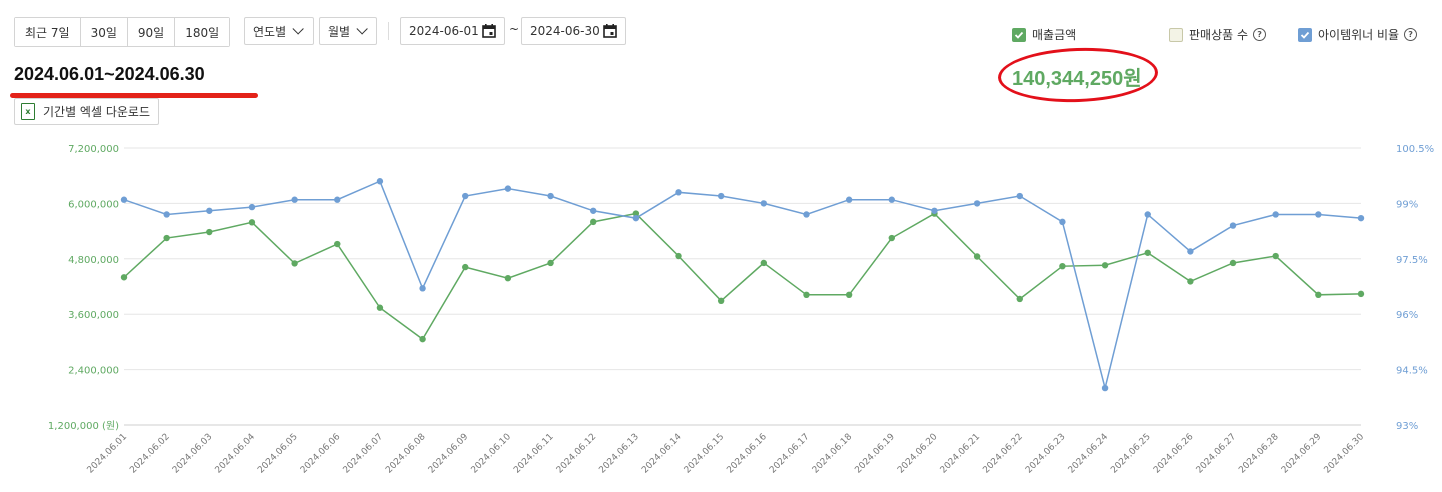 This screenshot has width=1442, height=492. Describe the element at coordinates (278, 454) in the screenshot. I see `x-tick-label: 2024.06.05` at that location.